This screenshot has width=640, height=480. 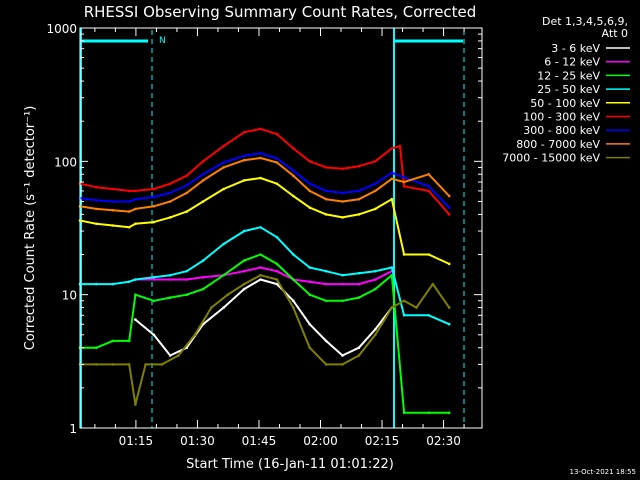 What do you see at coordinates (615, 33) in the screenshot?
I see `legend-title-line-2: Att 0` at bounding box center [615, 33].